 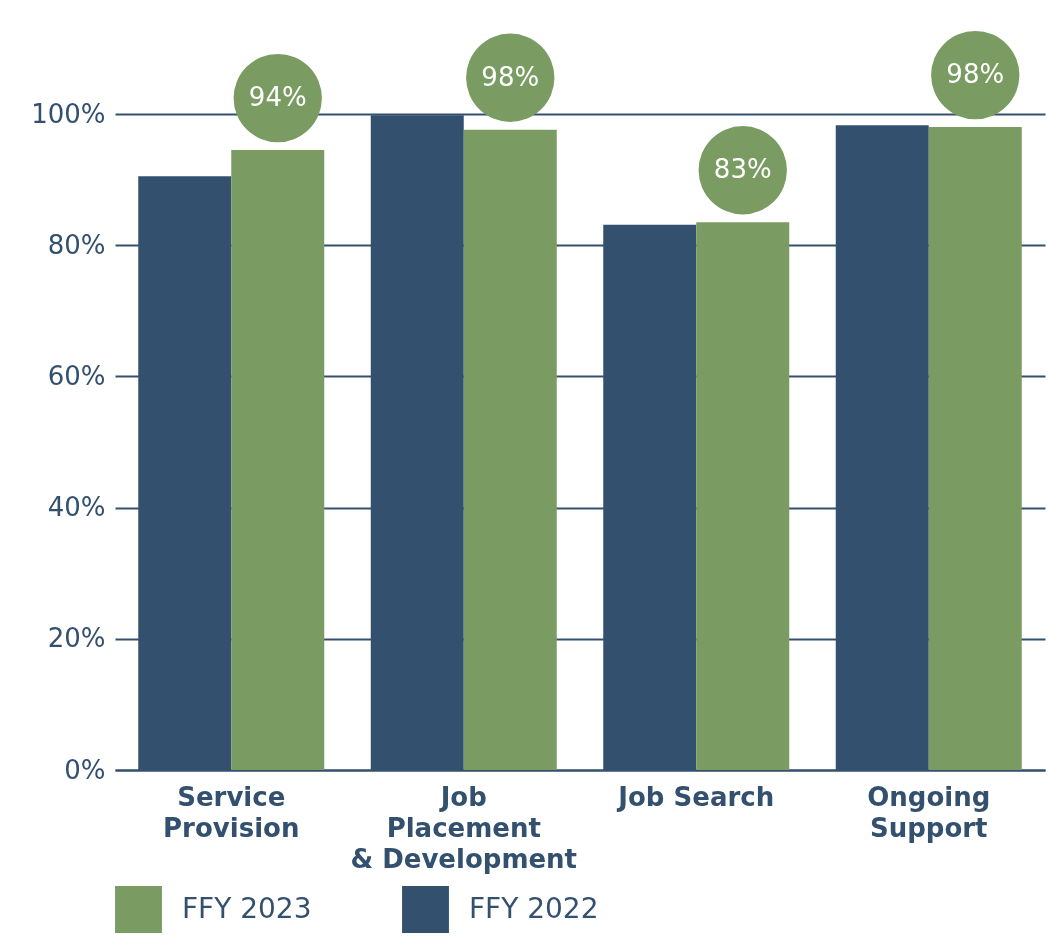 I want to click on data-label: 83%, so click(x=742, y=169).